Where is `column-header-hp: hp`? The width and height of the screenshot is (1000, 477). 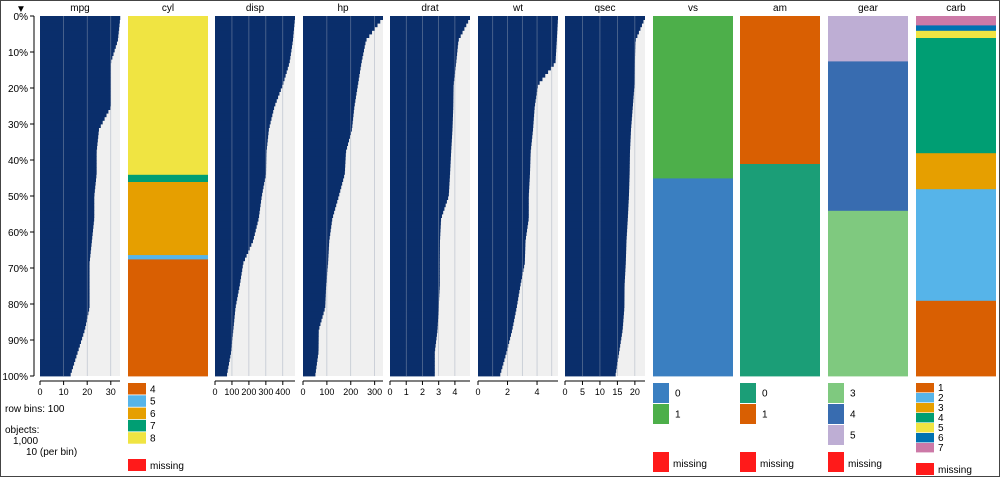
column-header-hp: hp is located at coordinates (343, 8).